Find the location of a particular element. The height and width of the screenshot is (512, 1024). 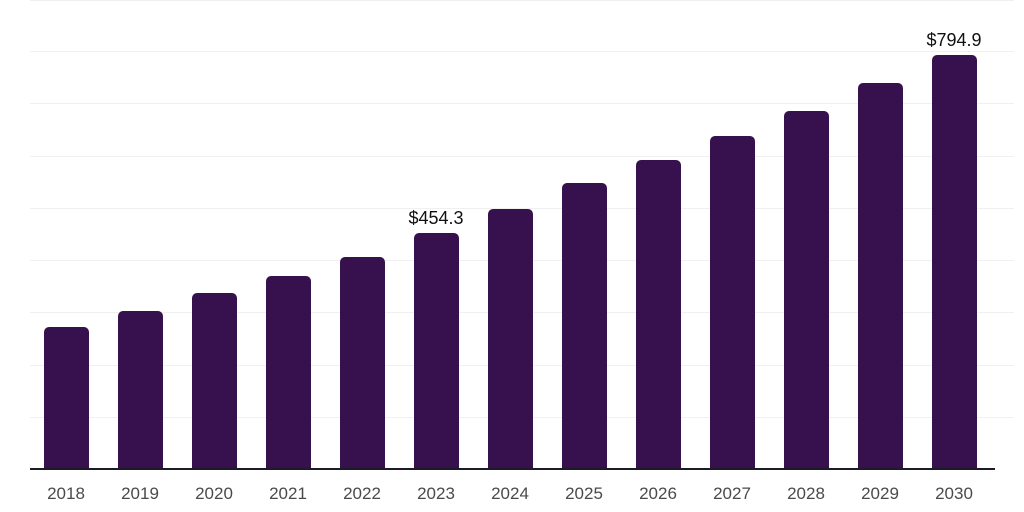

bar-2020 is located at coordinates (214, 381).